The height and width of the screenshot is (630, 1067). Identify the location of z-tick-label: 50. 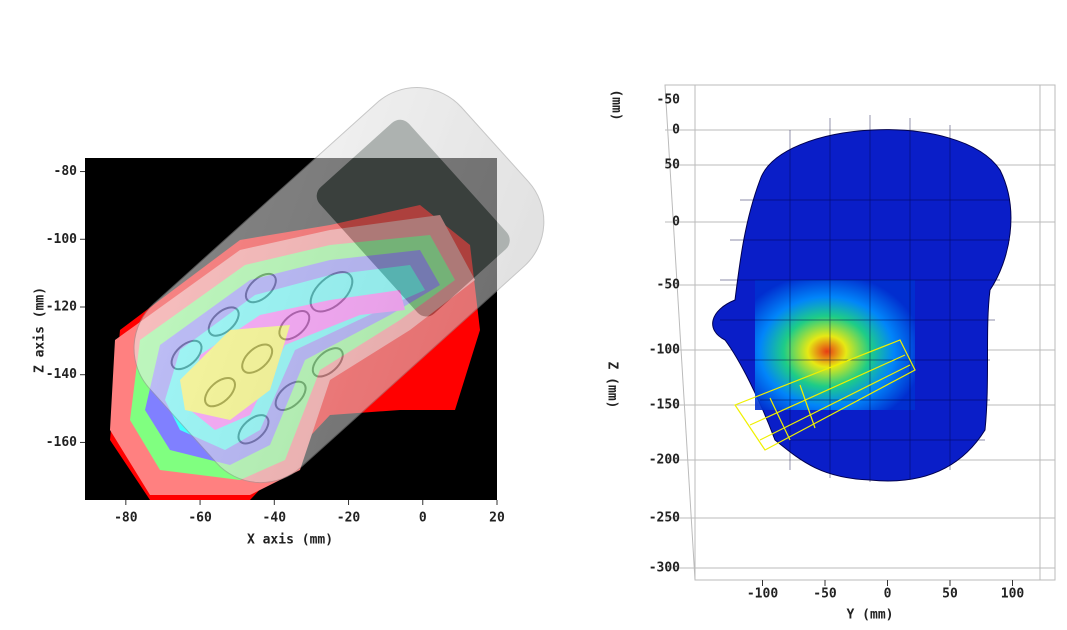
(672, 165).